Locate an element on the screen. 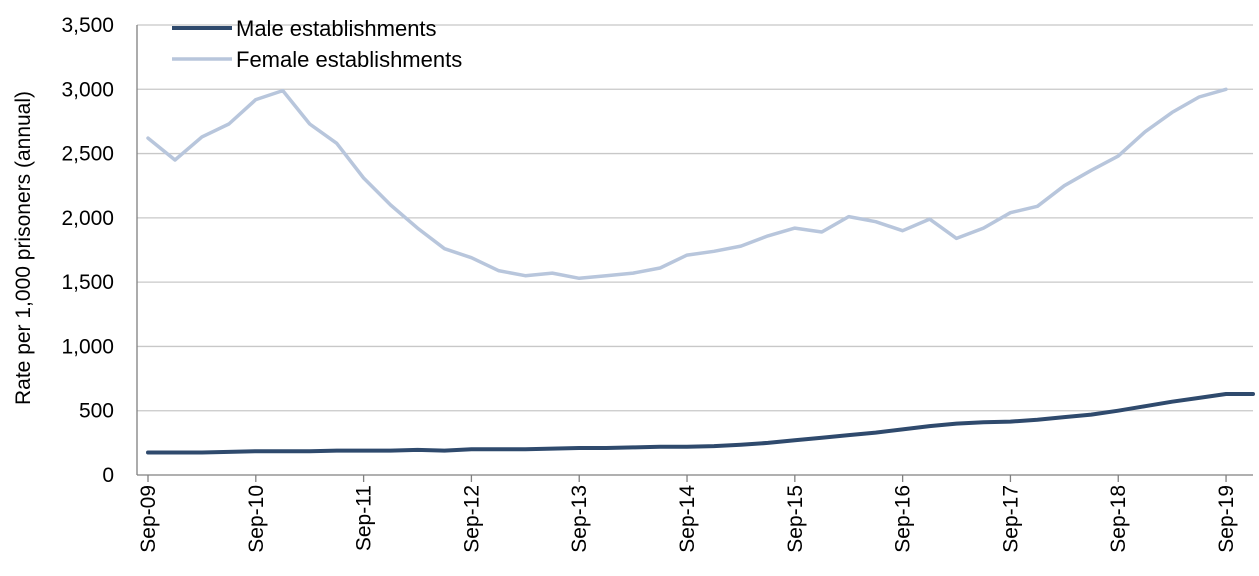 This screenshot has width=1259, height=576. x-tick-label: Sep-10 is located at coordinates (256, 519).